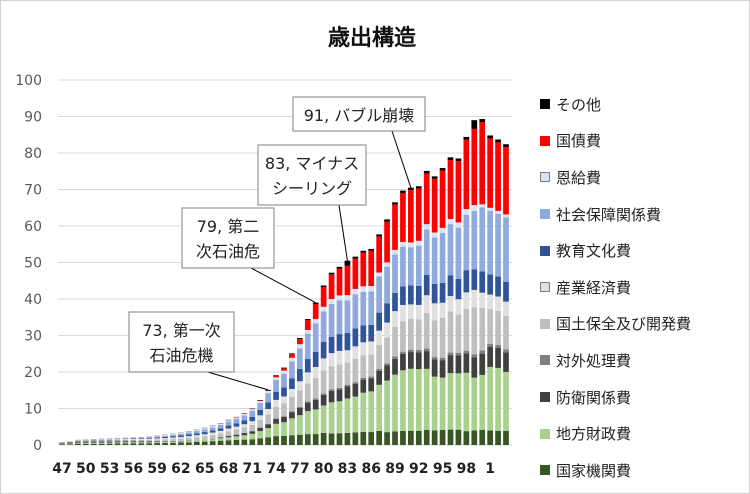 This screenshot has height=494, width=750. What do you see at coordinates (228, 226) in the screenshot?
I see `annotation-text: 79, 第二` at bounding box center [228, 226].